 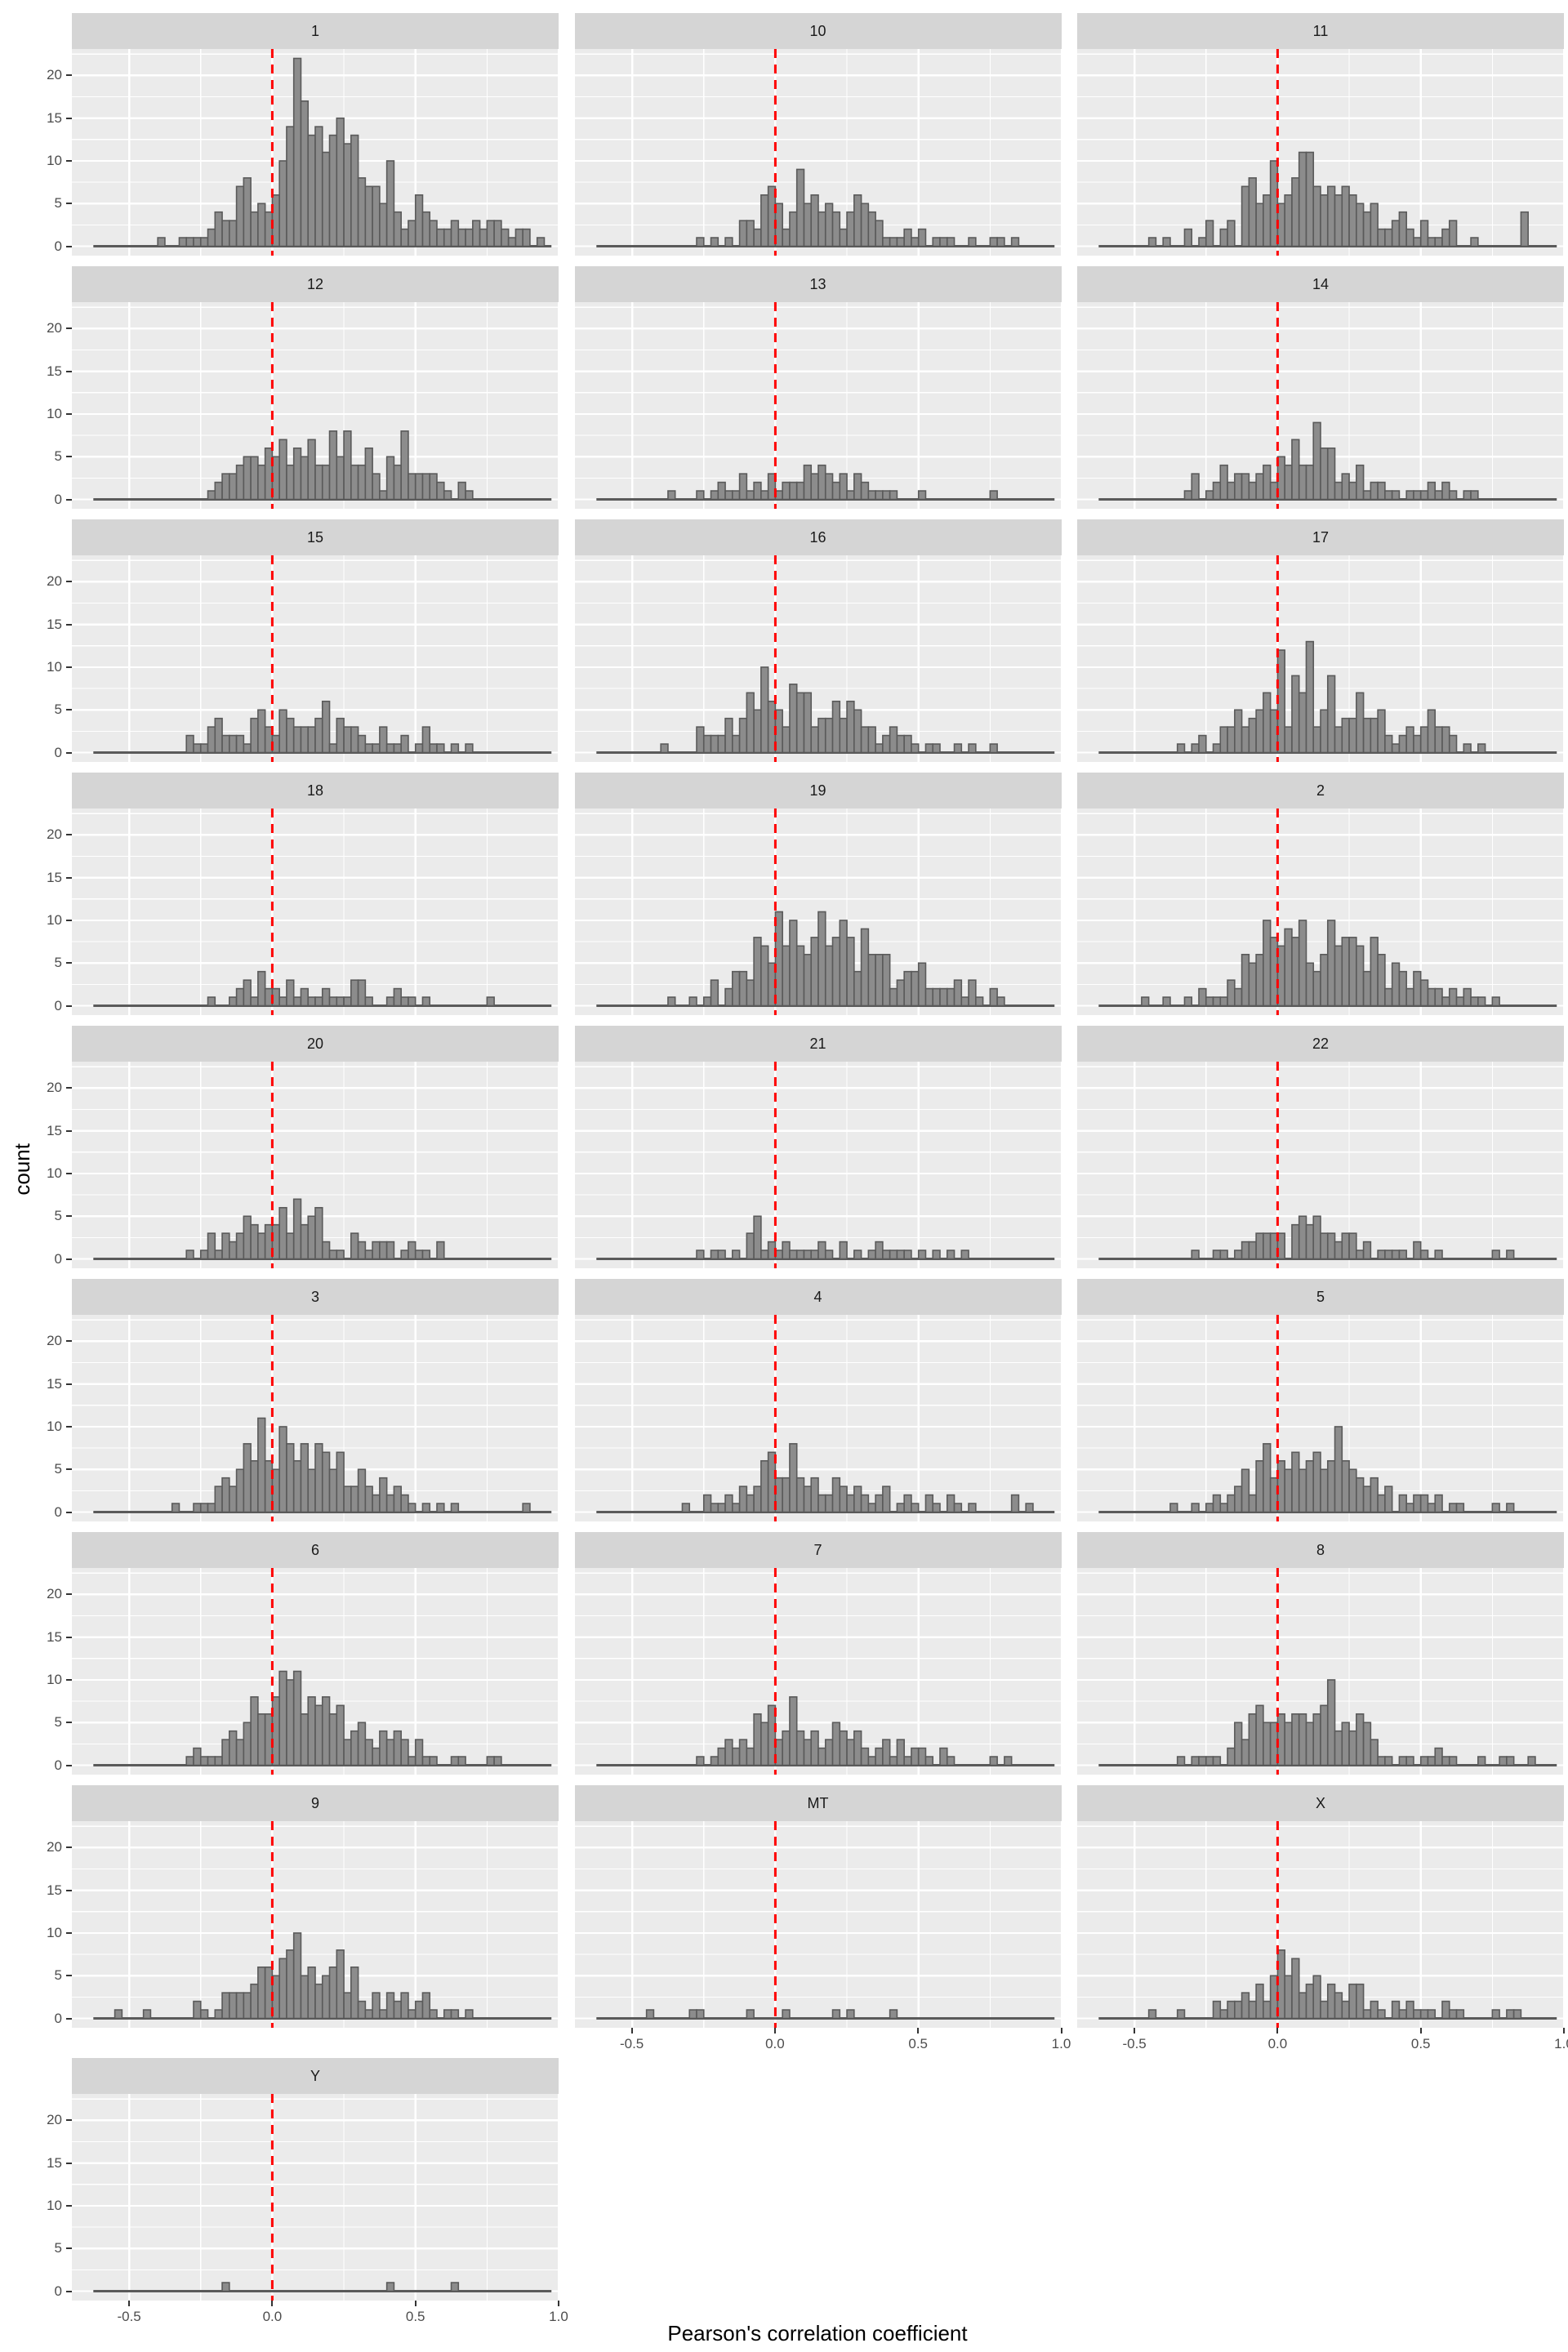 I want to click on y-tick-label: 10, so click(x=54, y=919).